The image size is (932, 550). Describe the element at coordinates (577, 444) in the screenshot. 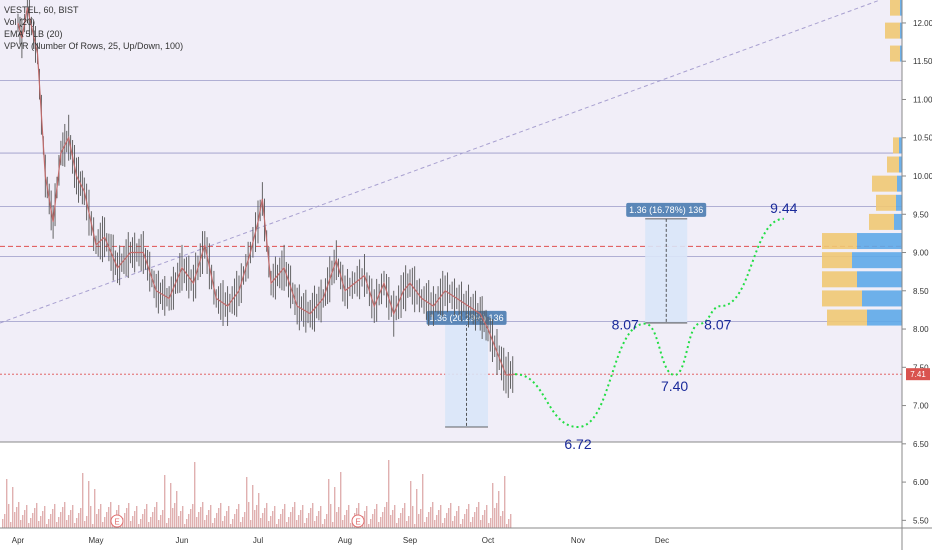

I see `projection-label-0: 6.72` at that location.